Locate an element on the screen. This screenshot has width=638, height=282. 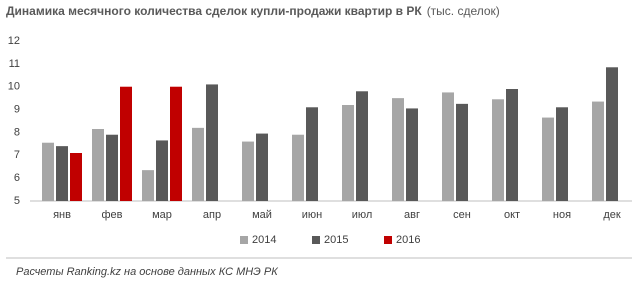
x-tick-label: мар is located at coordinates (162, 215).